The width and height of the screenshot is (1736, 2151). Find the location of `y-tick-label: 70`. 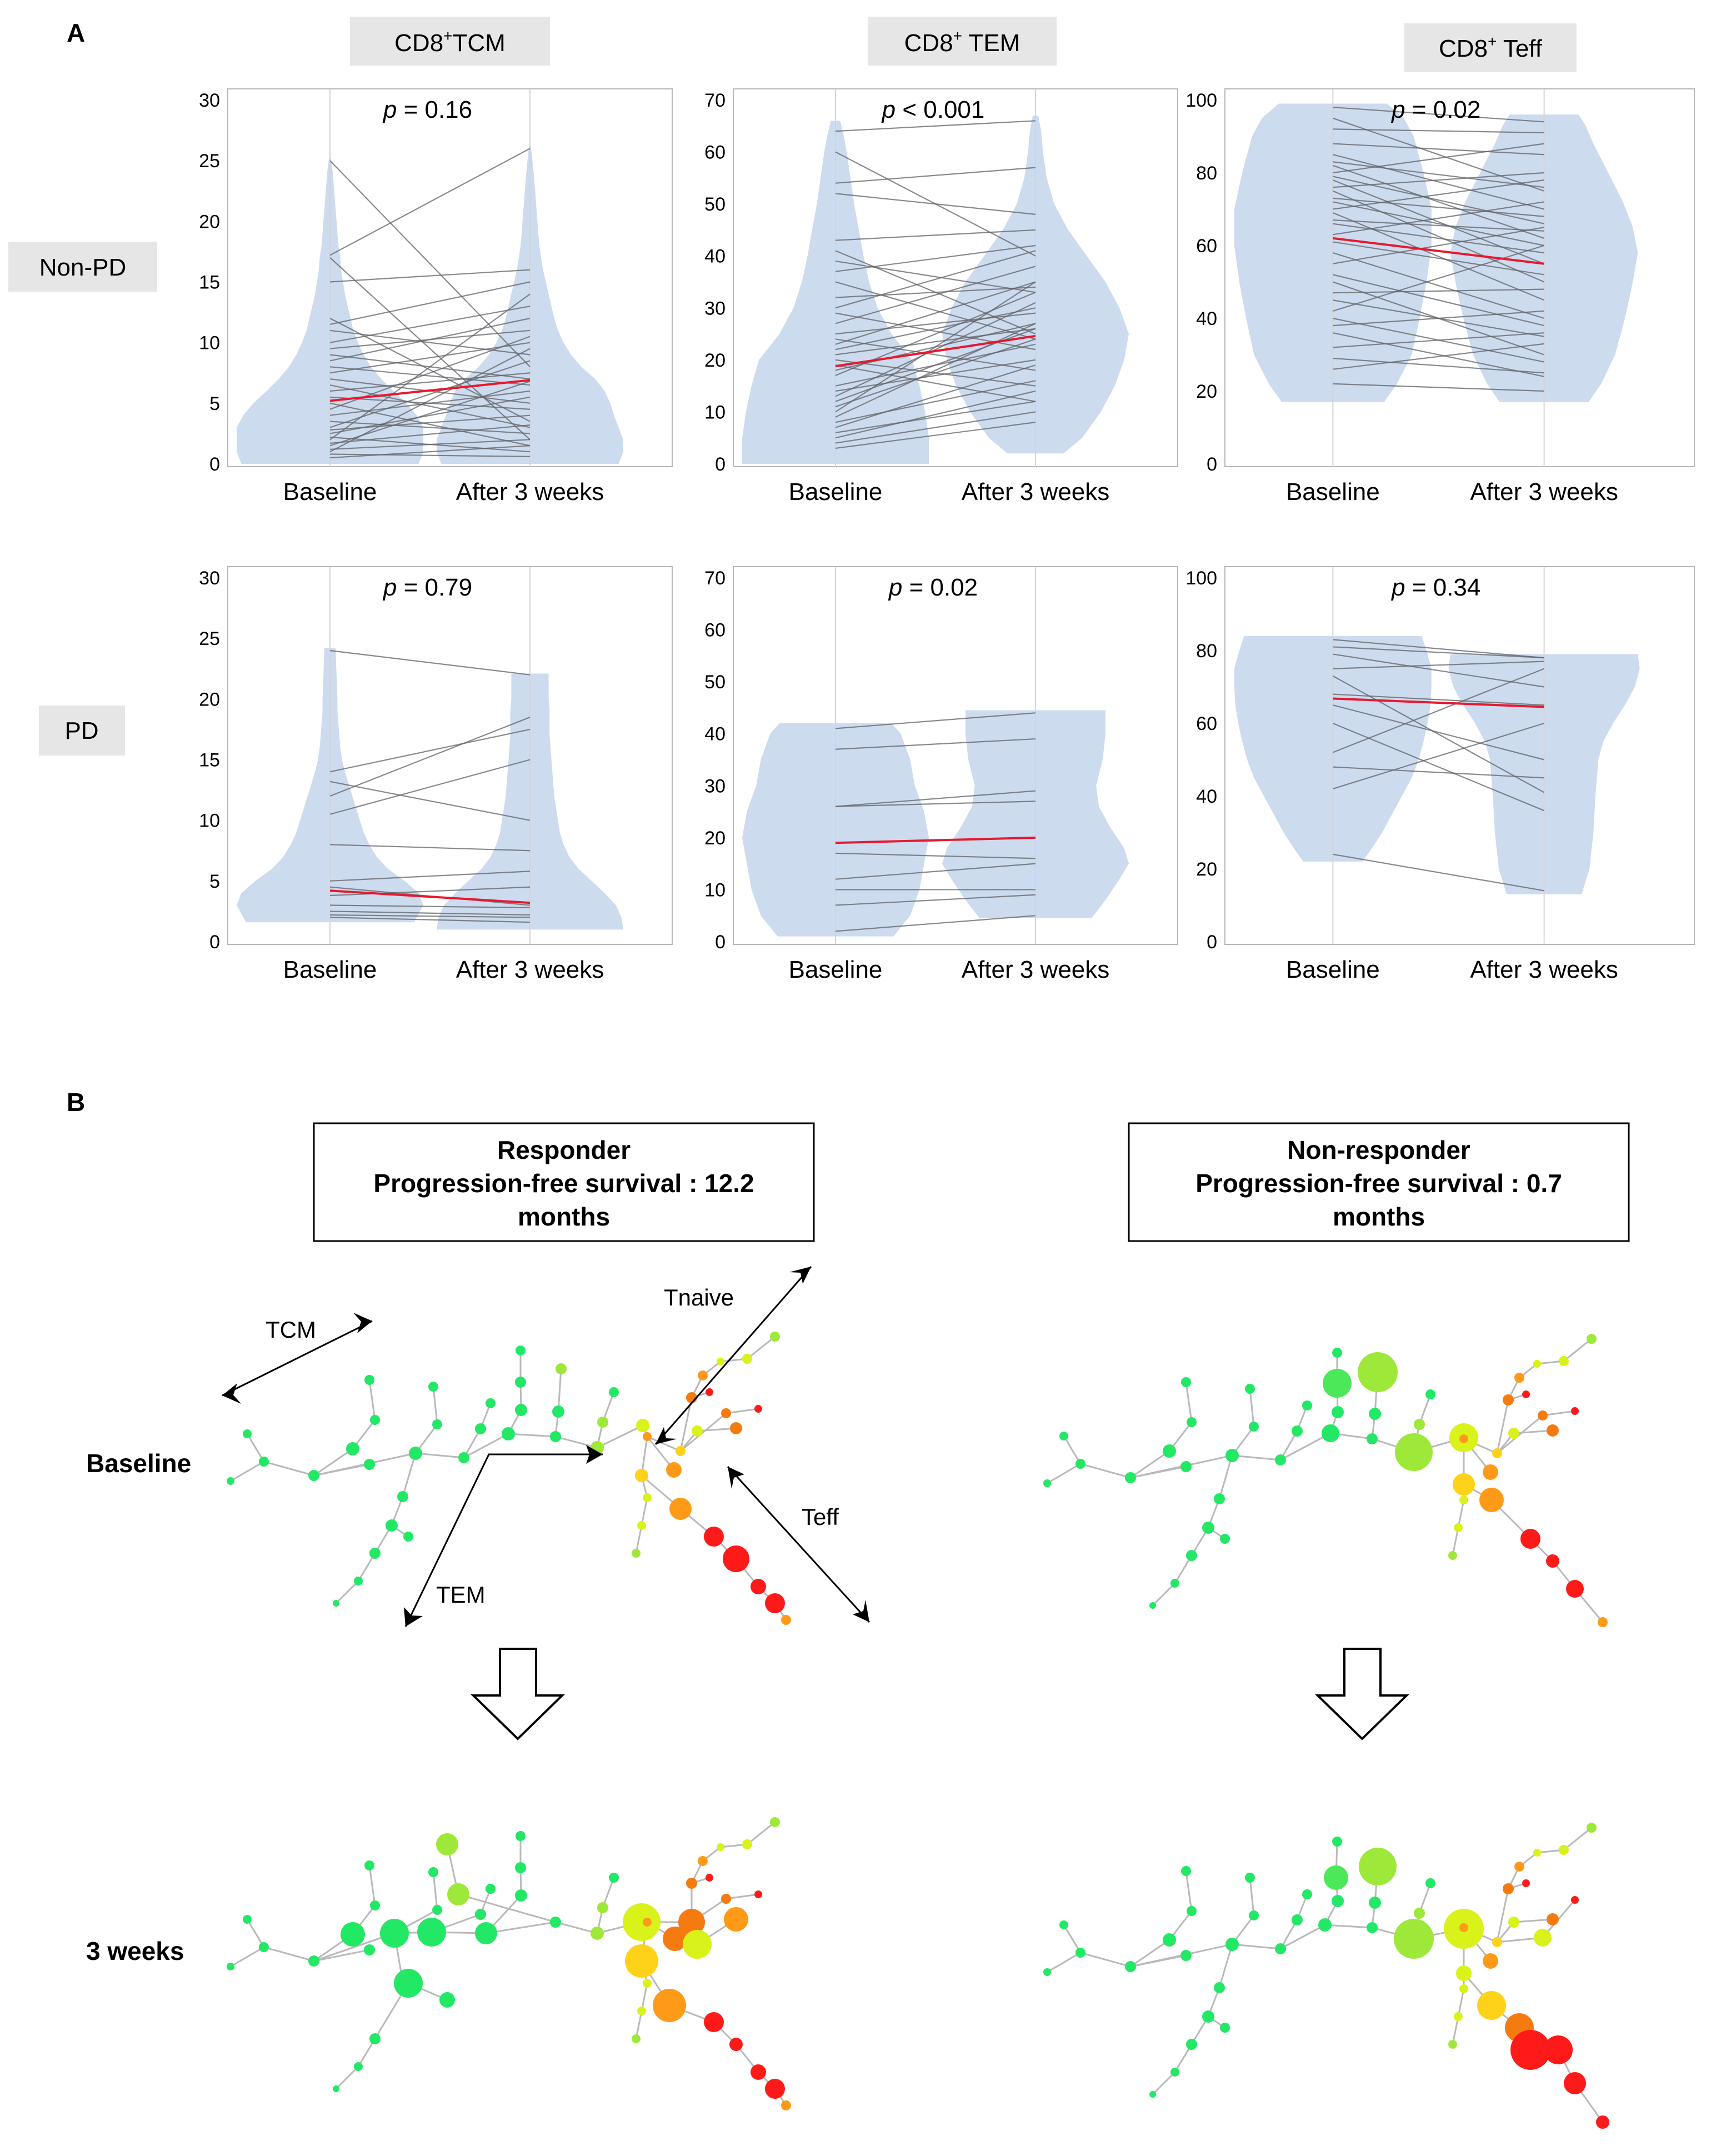

y-tick-label: 70 is located at coordinates (715, 578).